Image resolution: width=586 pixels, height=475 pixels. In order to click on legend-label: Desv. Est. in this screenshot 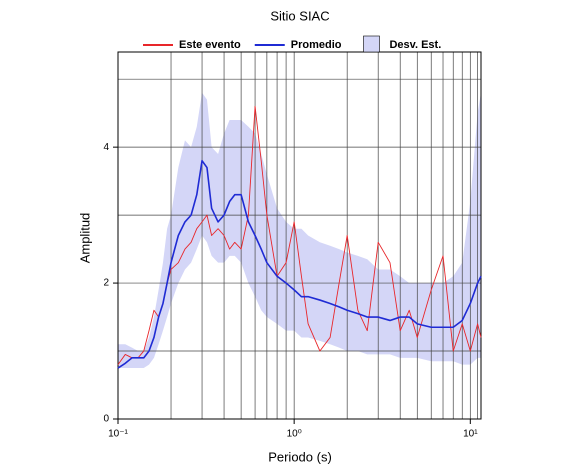, I will do `click(415, 45)`.